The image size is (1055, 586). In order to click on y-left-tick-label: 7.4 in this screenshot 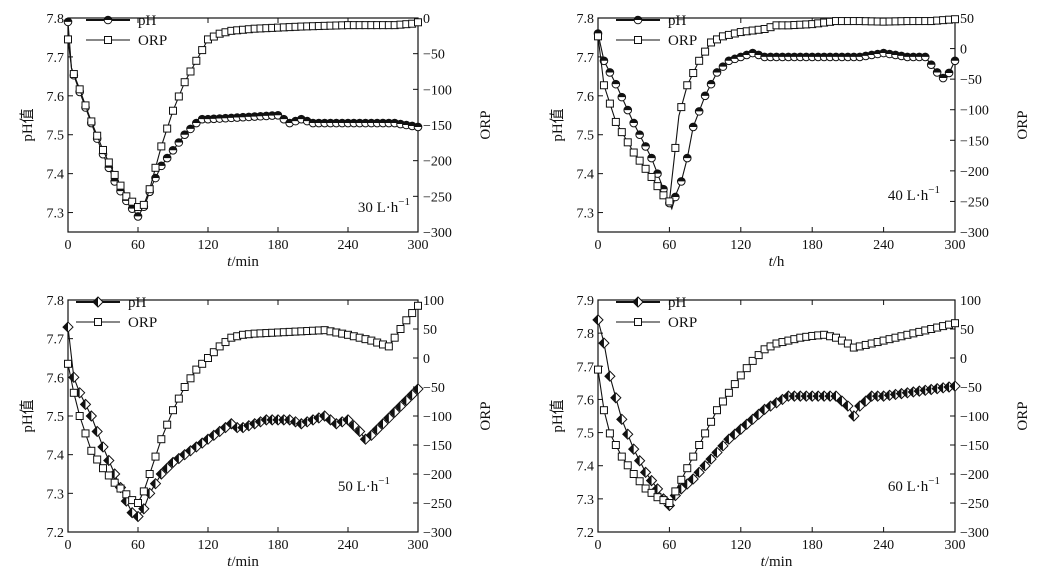, I will do `click(586, 467)`.